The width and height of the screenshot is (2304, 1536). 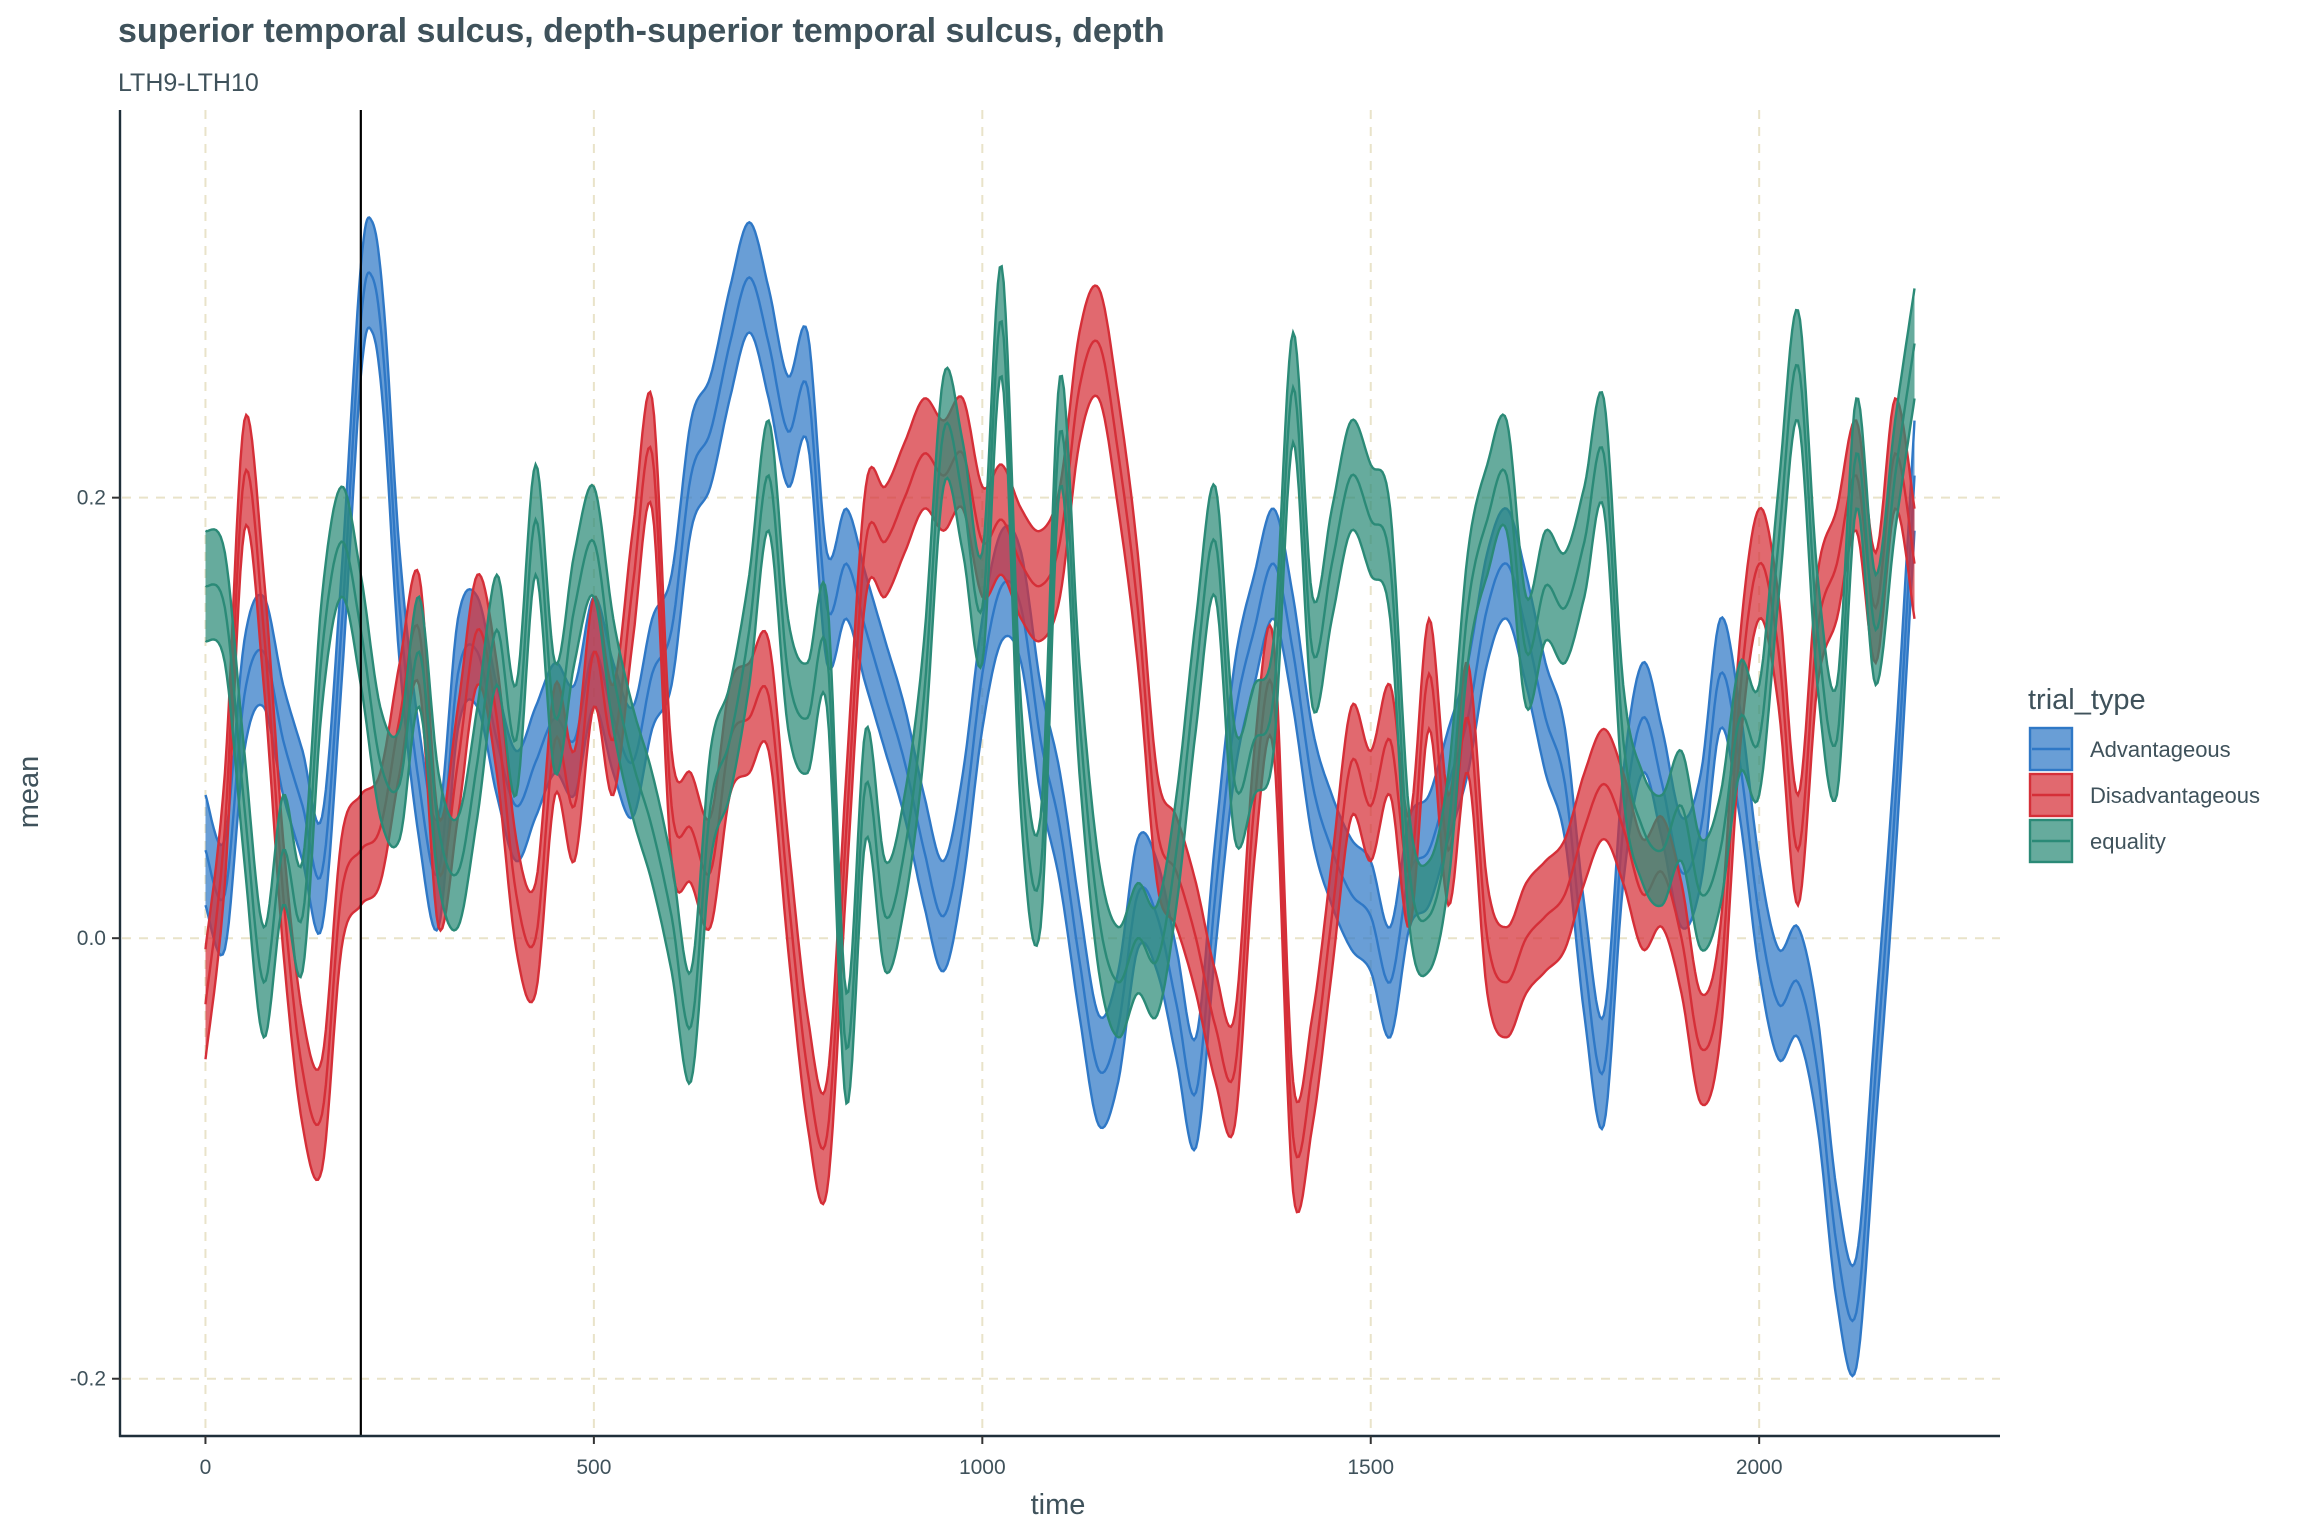 I want to click on x-axis-title: time, so click(x=1058, y=1505).